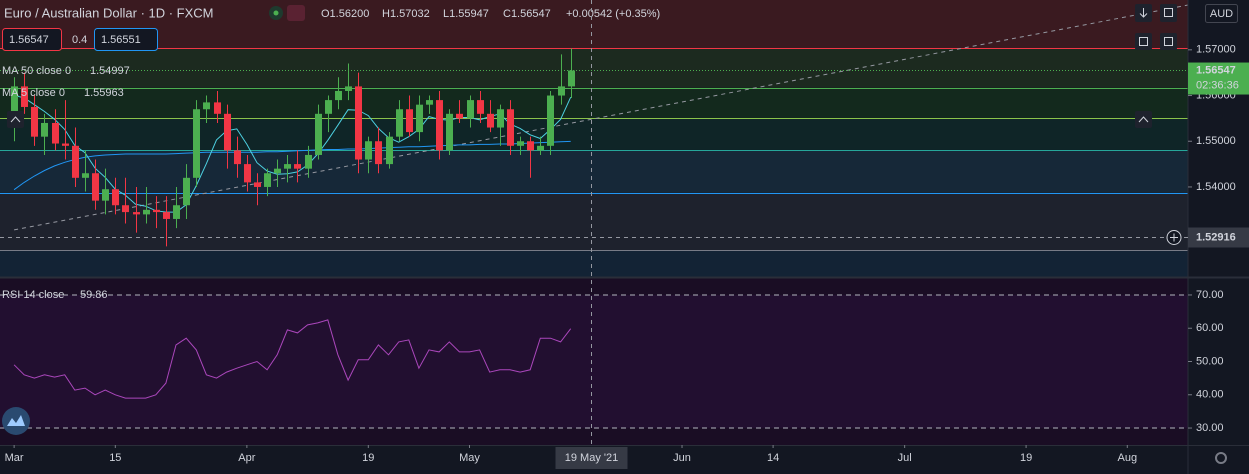 This screenshot has width=1249, height=474. What do you see at coordinates (1221, 458) in the screenshot?
I see `settings-gear` at bounding box center [1221, 458].